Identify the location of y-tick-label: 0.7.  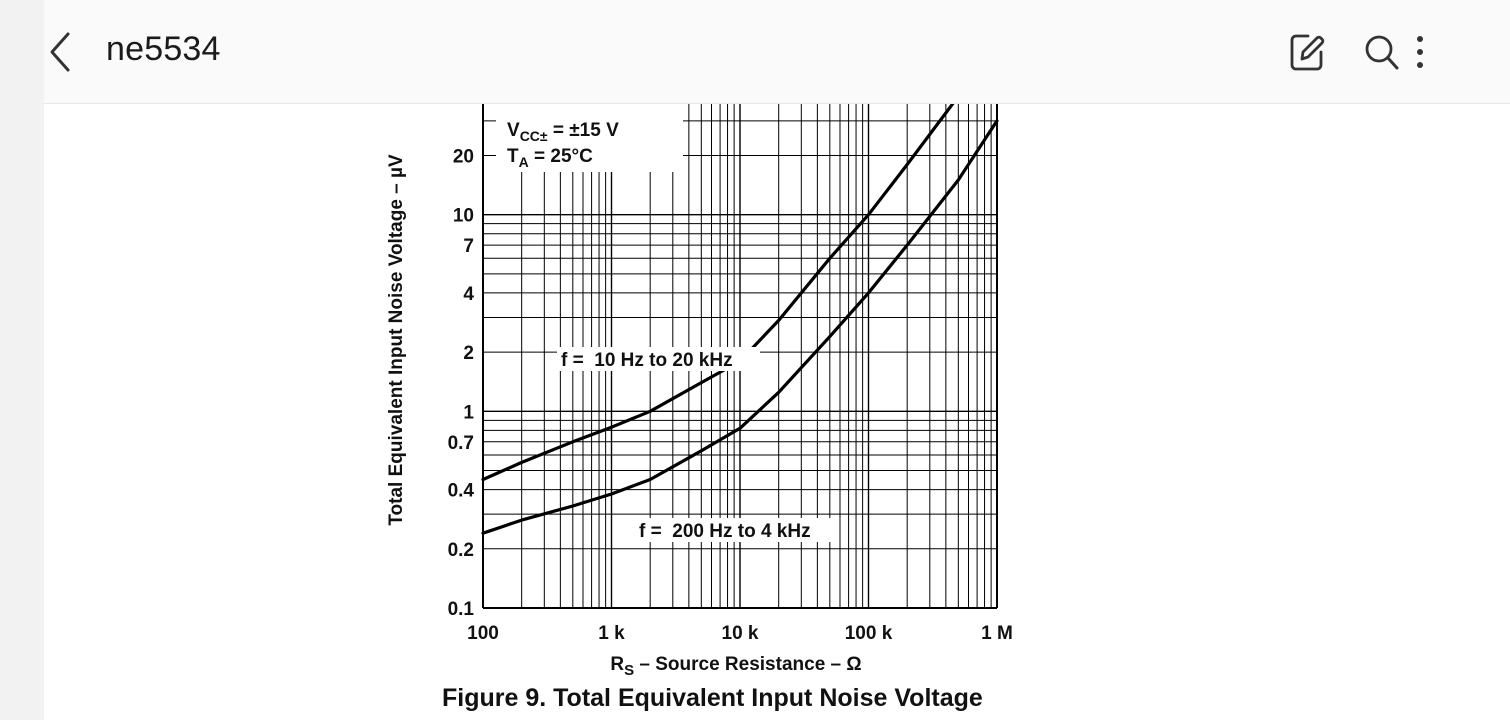
(461, 443).